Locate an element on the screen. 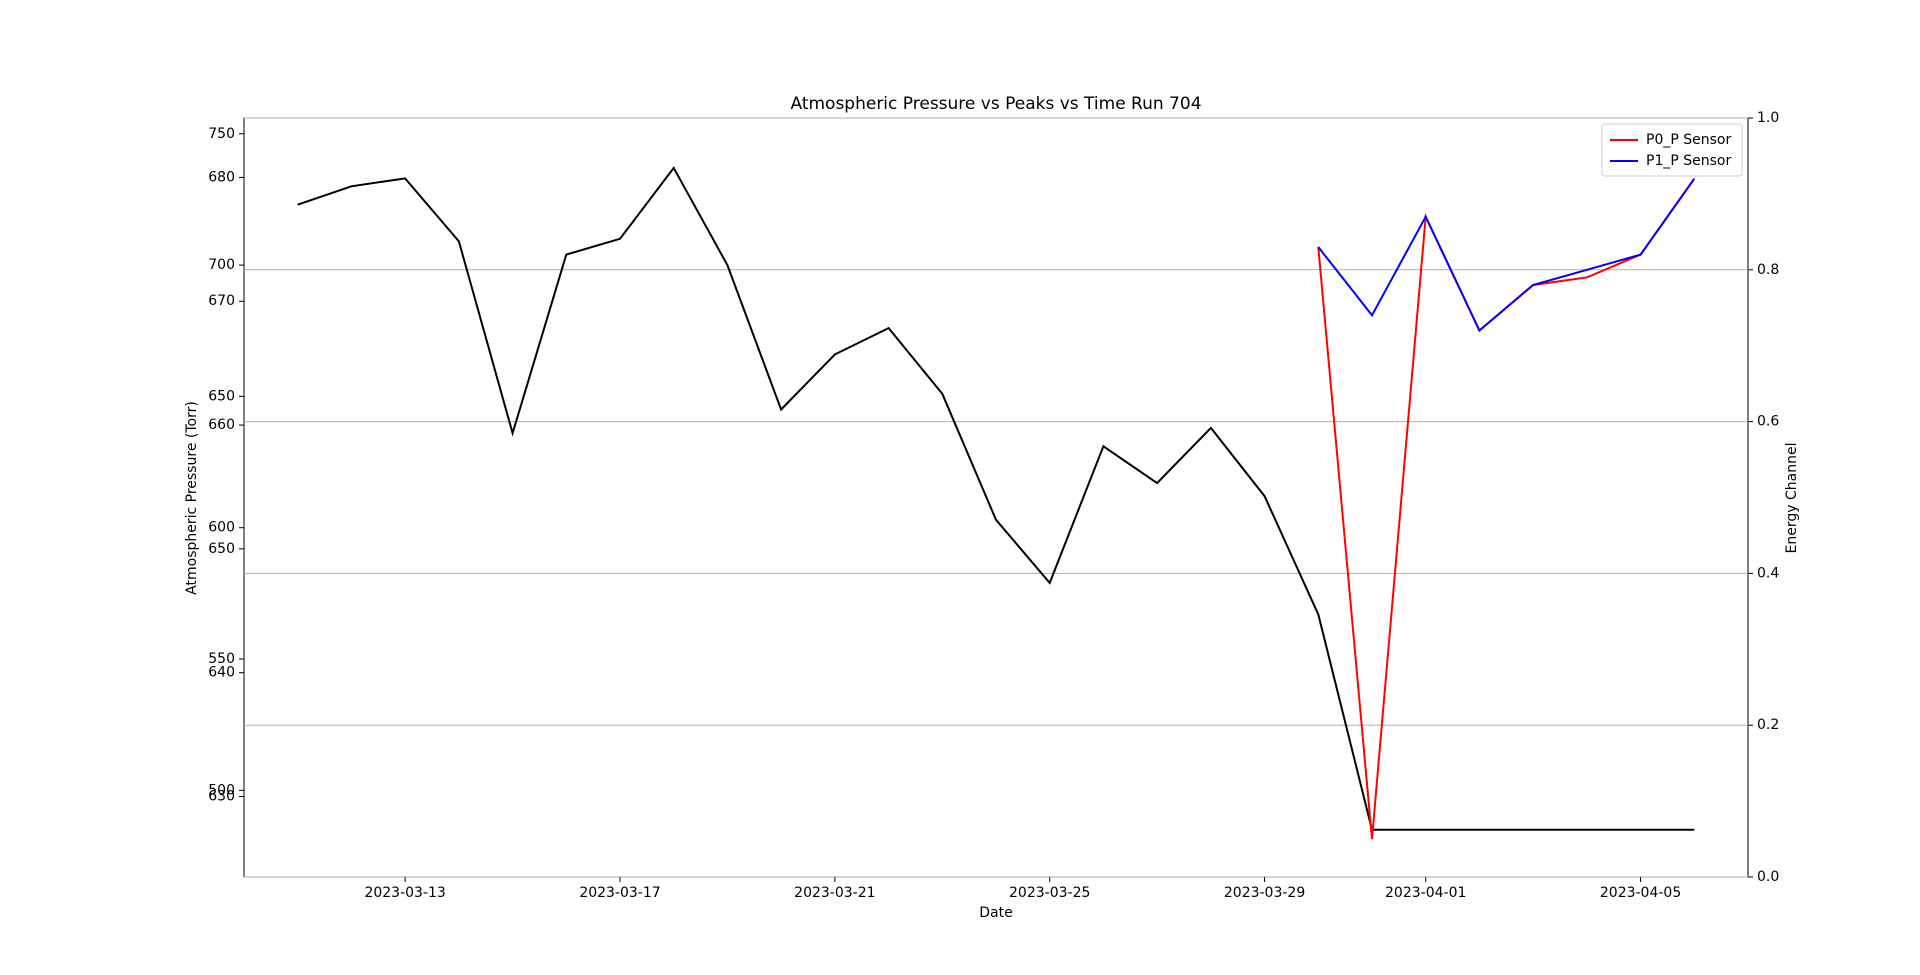 The image size is (1920, 975). y-tick-label: 640 is located at coordinates (221, 673).